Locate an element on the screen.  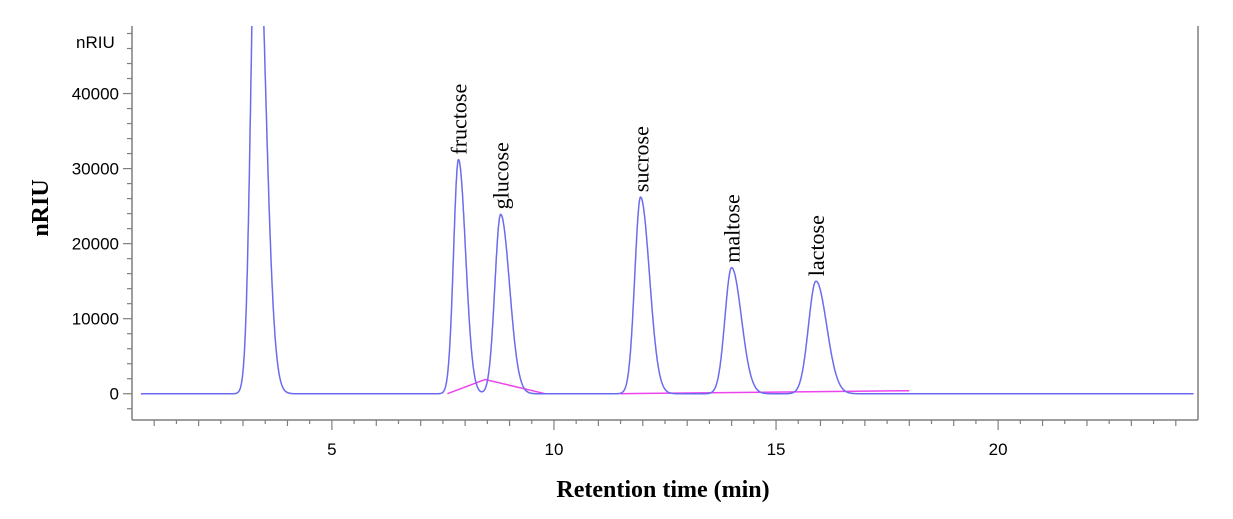
x-tick-label: 10 is located at coordinates (553, 449).